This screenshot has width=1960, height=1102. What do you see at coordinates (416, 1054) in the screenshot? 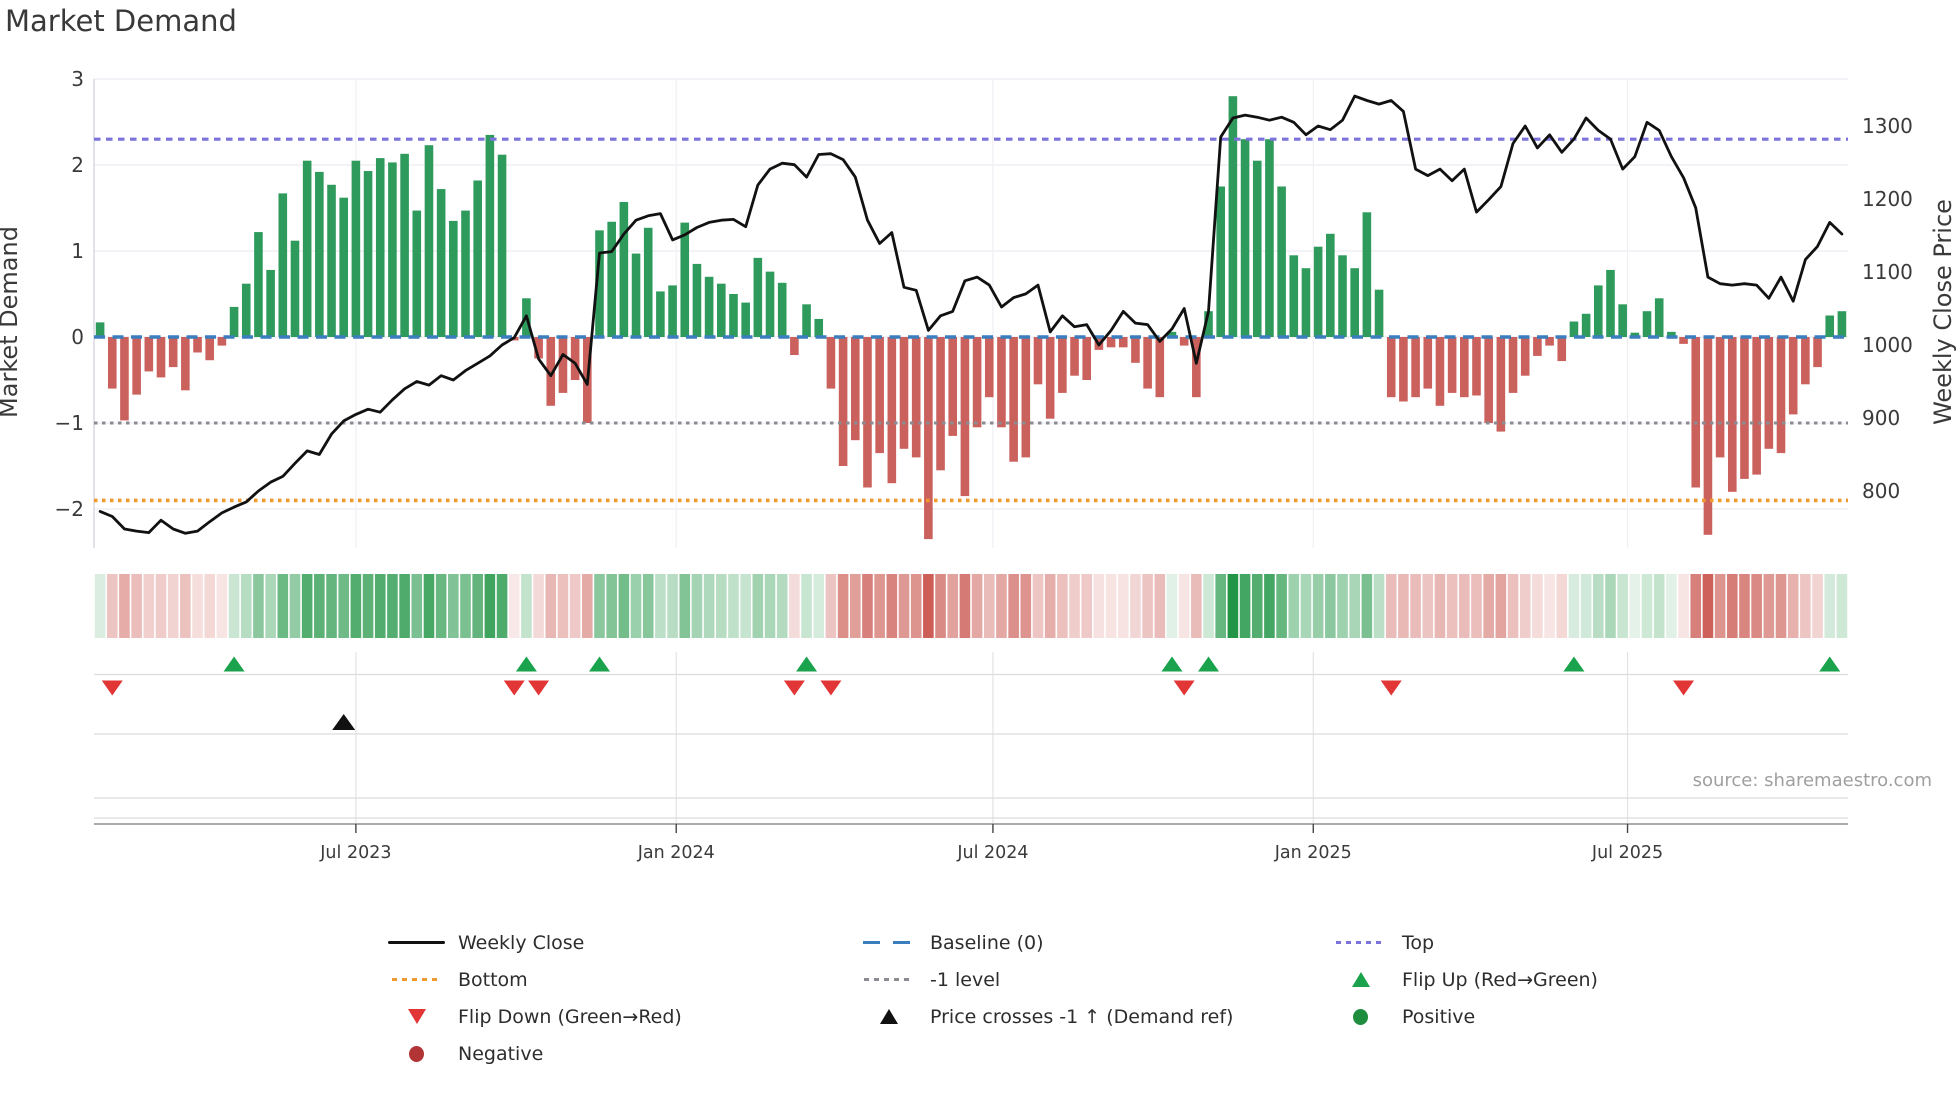
I see `negative-circle-icon` at bounding box center [416, 1054].